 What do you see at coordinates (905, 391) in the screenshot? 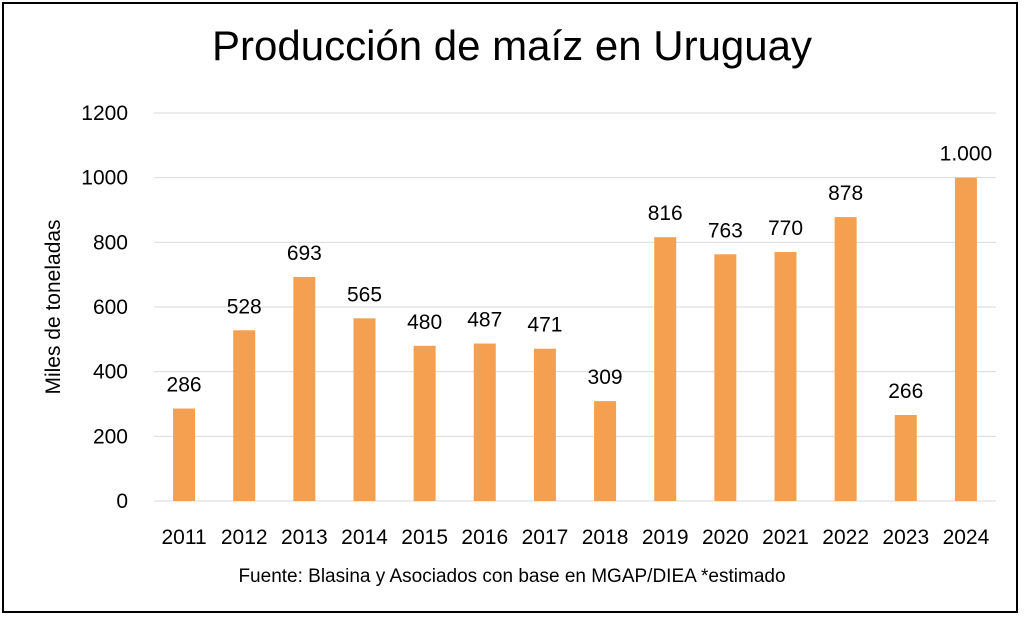
I see `data-label: 266` at bounding box center [905, 391].